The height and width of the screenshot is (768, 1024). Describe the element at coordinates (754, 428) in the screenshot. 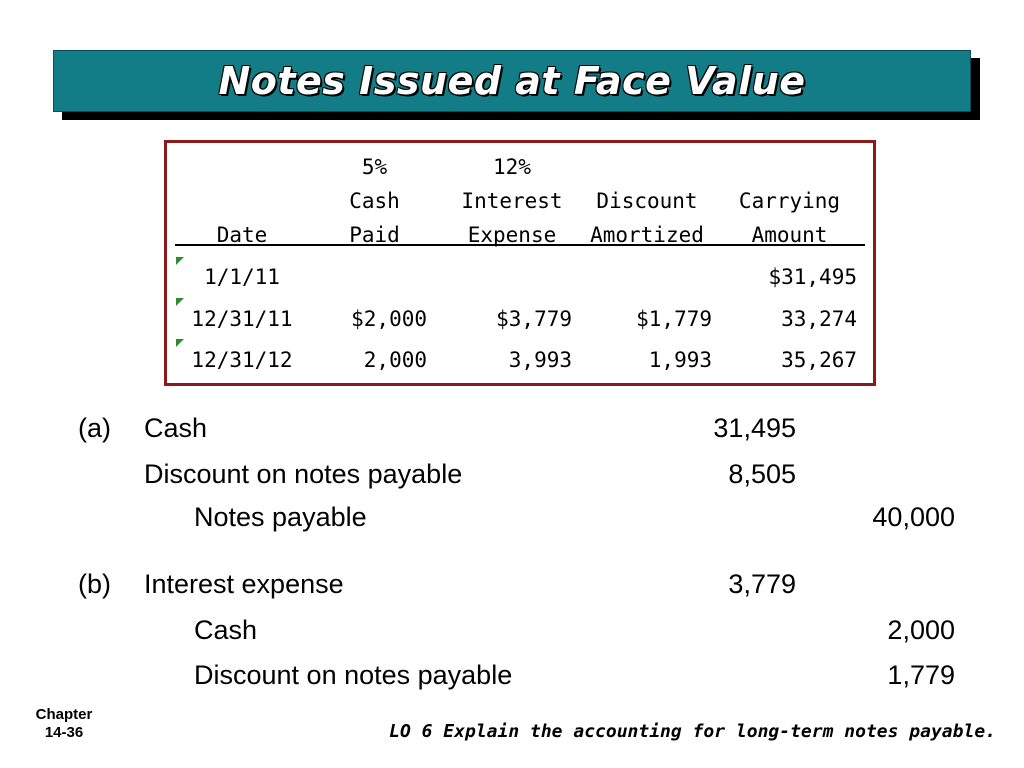

I see `entry-a-debit: 31,495` at that location.